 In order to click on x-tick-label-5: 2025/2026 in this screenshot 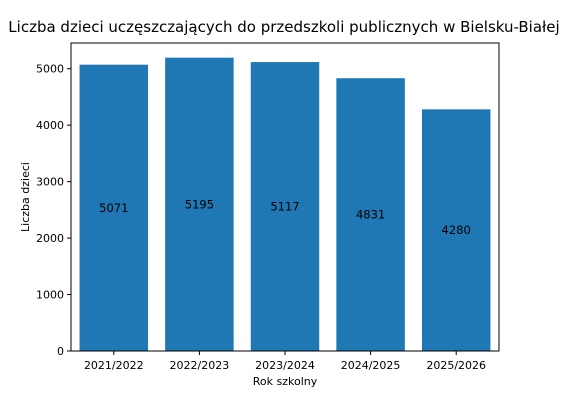, I will do `click(456, 365)`.